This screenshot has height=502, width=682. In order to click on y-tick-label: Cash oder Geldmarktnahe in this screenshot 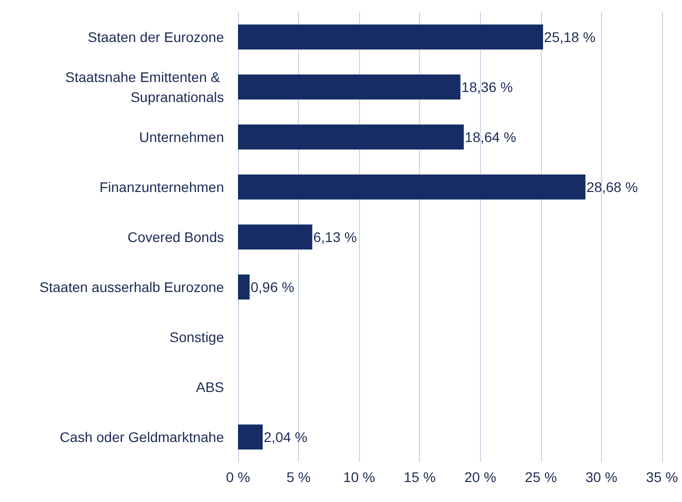, I will do `click(142, 437)`.